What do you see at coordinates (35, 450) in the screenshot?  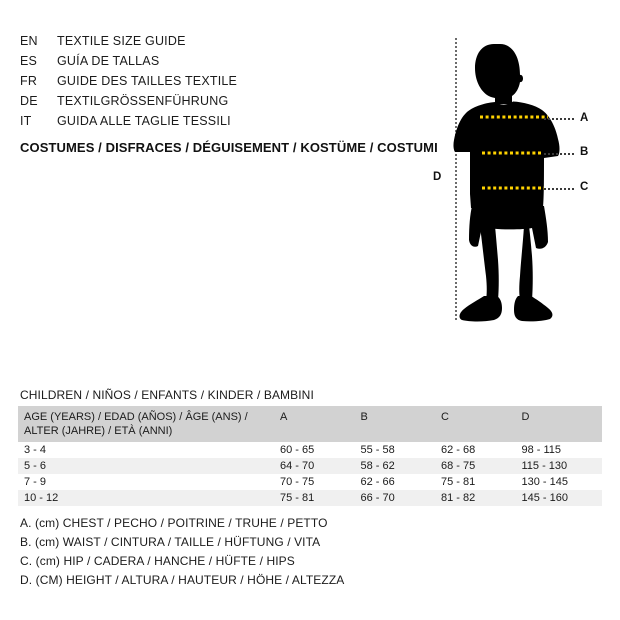 I see `cell-age: 3 - 4` at bounding box center [35, 450].